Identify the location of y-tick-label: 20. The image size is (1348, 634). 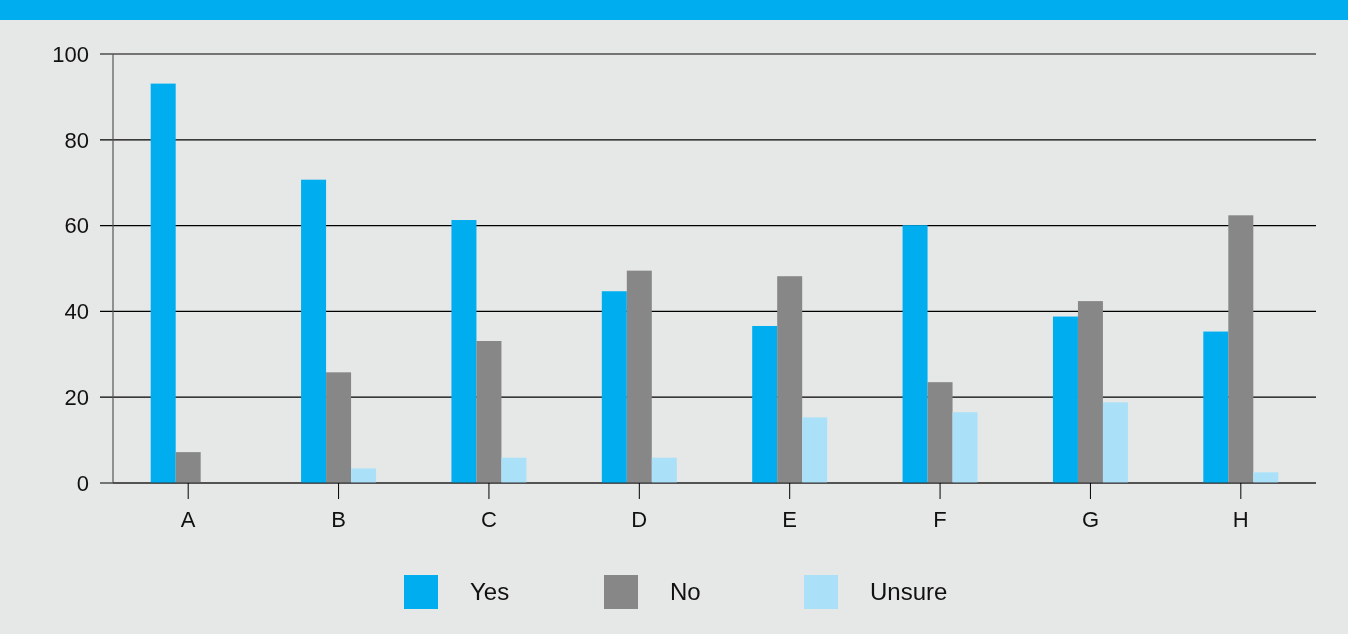
(76, 397).